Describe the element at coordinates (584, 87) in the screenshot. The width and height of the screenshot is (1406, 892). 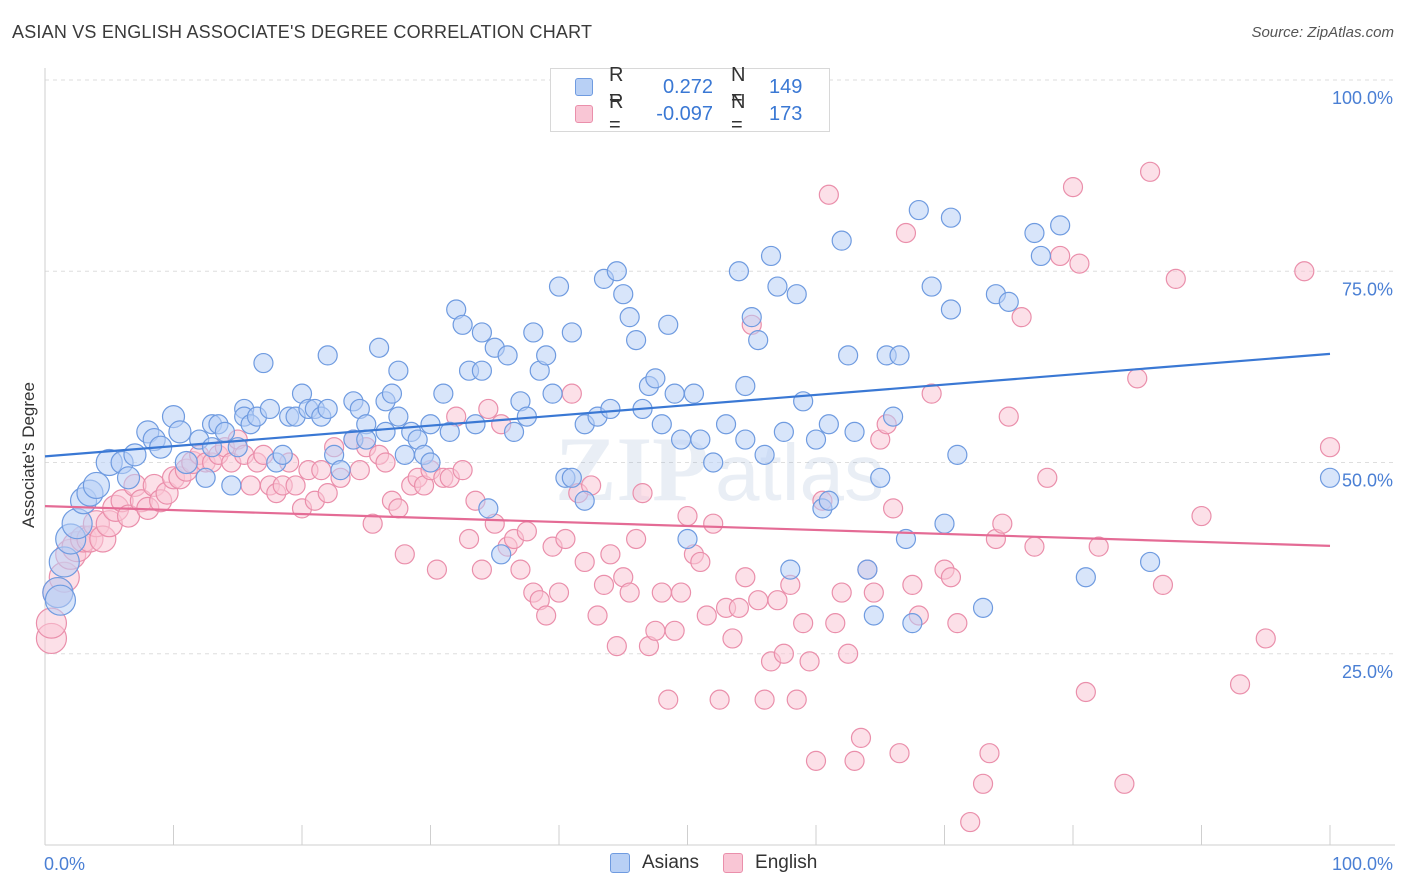
I see `legend-swatch-blue` at that location.